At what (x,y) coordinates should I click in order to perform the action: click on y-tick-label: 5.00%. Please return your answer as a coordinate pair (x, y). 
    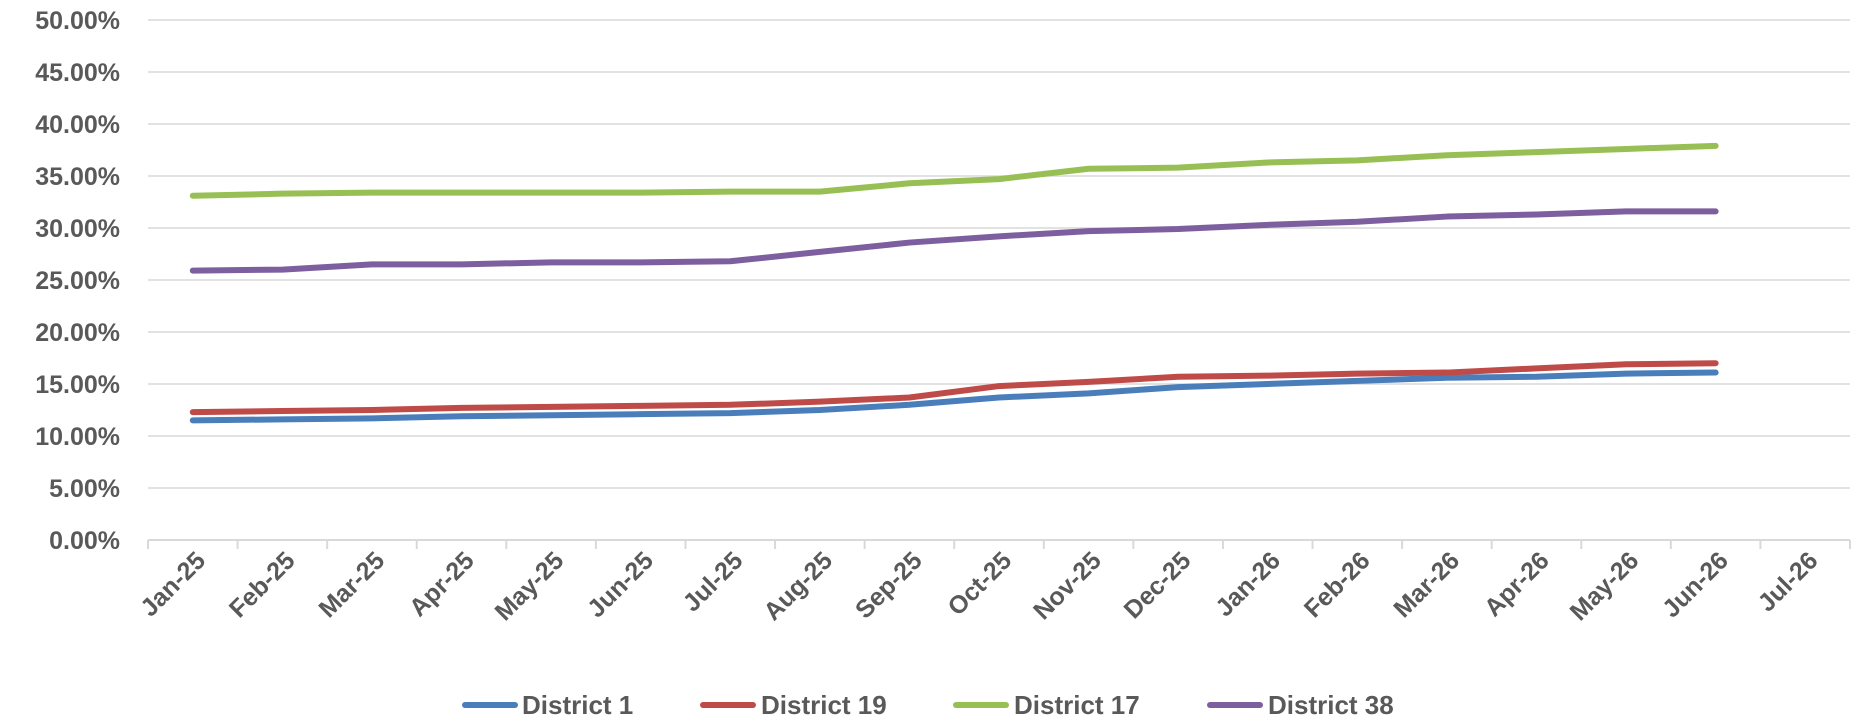
    Looking at the image, I should click on (84, 489).